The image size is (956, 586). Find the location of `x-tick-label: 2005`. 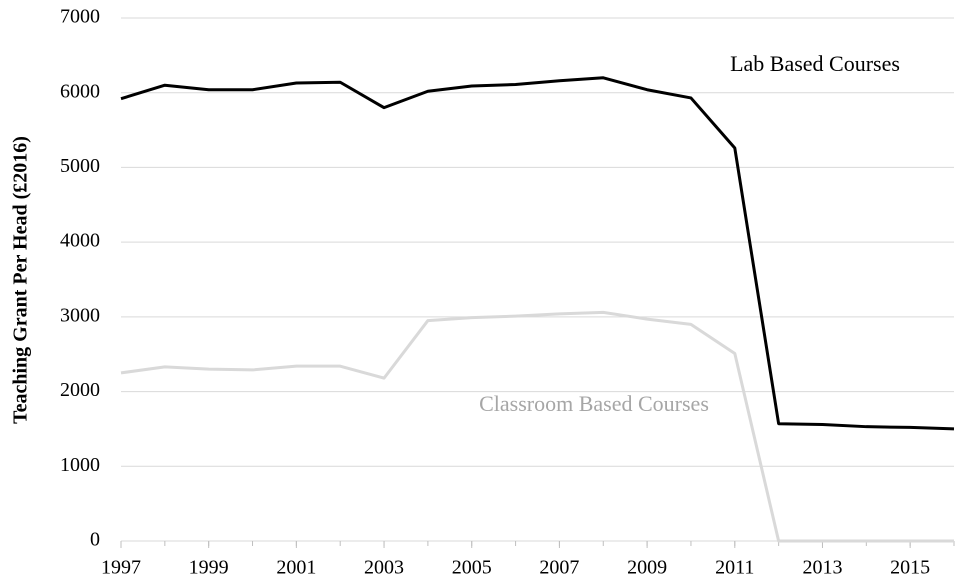

x-tick-label: 2005 is located at coordinates (472, 568).